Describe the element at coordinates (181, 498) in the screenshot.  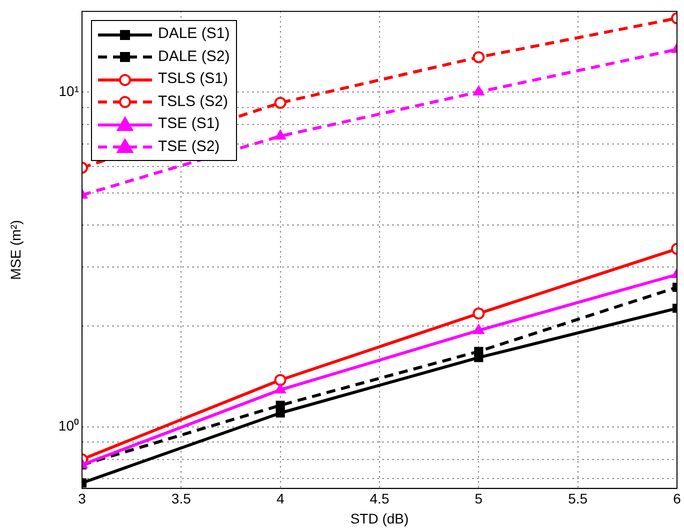
I see `x-tick-label: 3.5` at that location.